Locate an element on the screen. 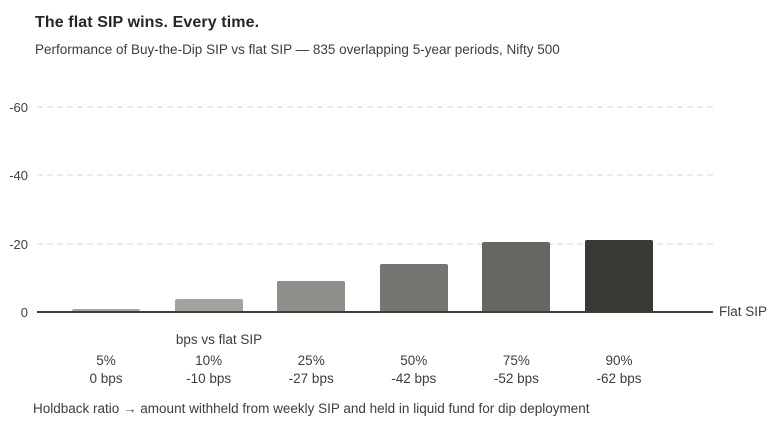 The height and width of the screenshot is (432, 768). holdback-ratio-label: 50% is located at coordinates (414, 360).